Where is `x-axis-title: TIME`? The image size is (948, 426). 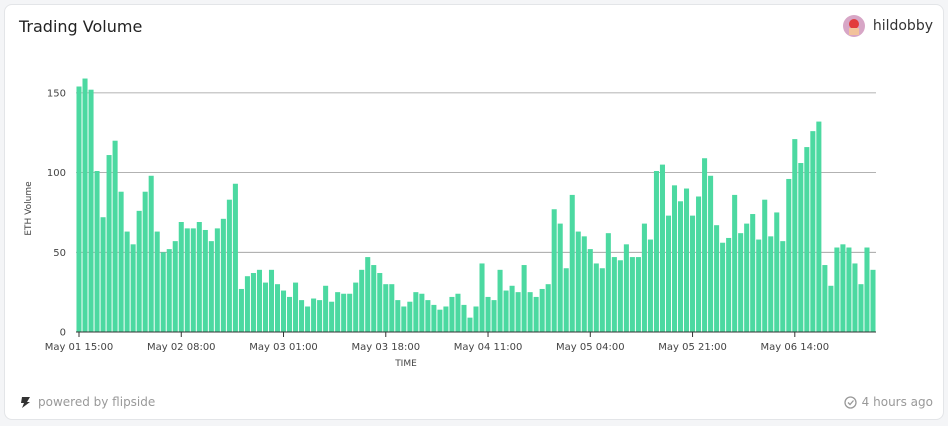 x-axis-title: TIME is located at coordinates (405, 364).